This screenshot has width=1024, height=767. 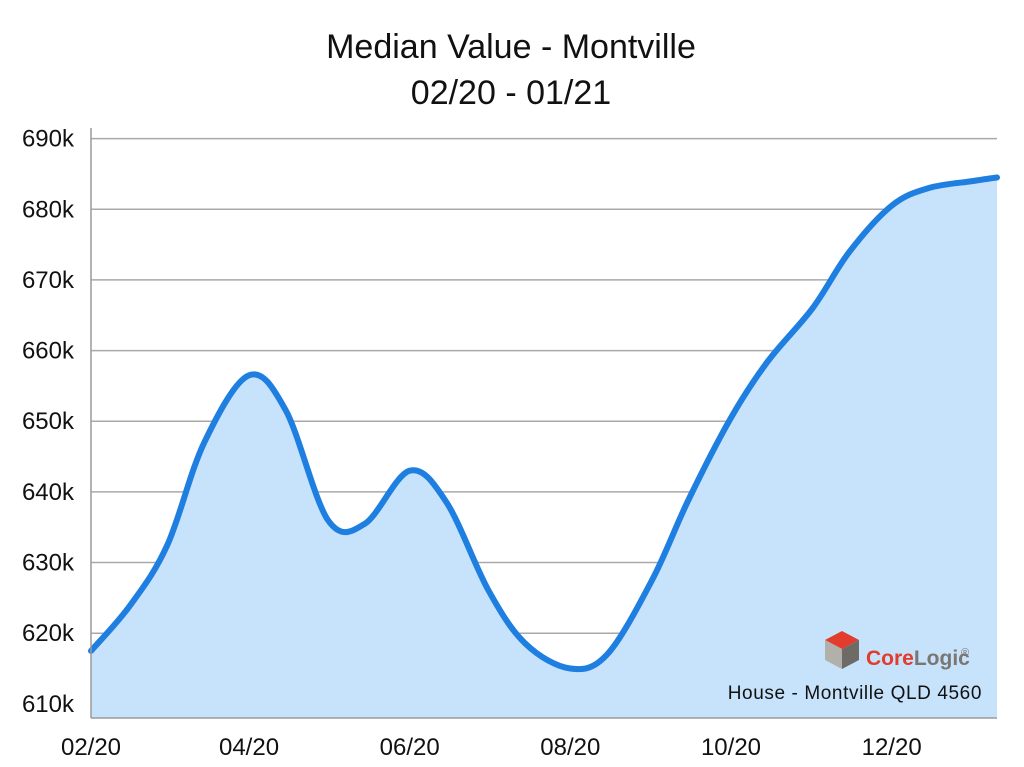 I want to click on y-tick-label: 620k, so click(x=48, y=633).